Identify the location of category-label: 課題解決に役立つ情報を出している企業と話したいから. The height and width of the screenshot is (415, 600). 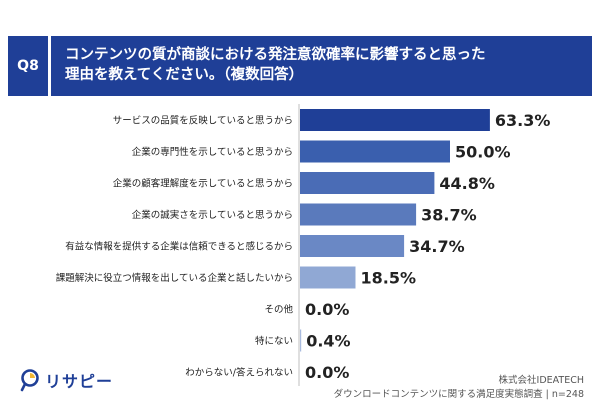
(174, 278).